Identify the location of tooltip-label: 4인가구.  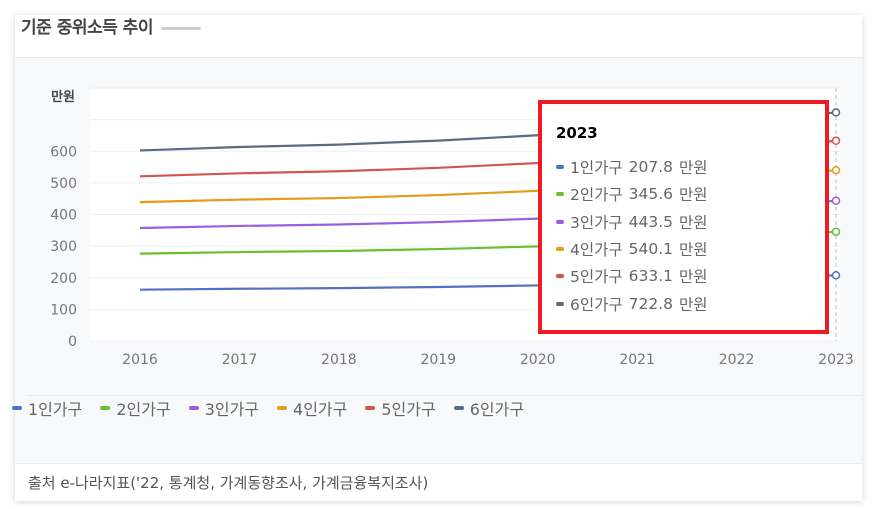
(596, 249).